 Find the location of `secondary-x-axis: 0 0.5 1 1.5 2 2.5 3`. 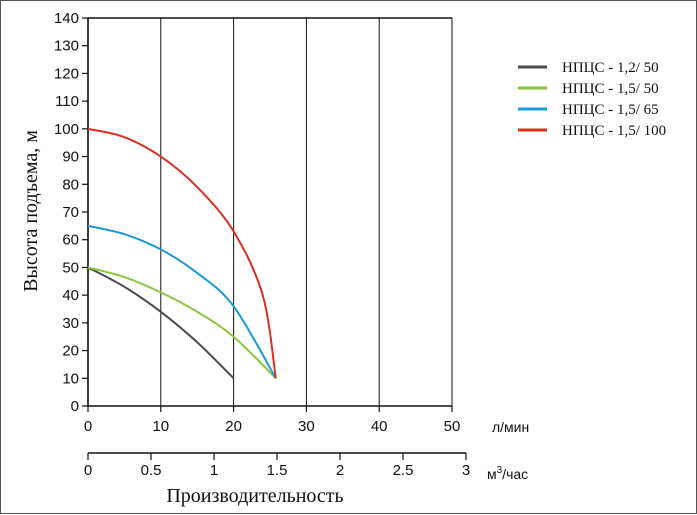

secondary-x-axis: 0 0.5 1 1.5 2 2.5 3 is located at coordinates (277, 465).